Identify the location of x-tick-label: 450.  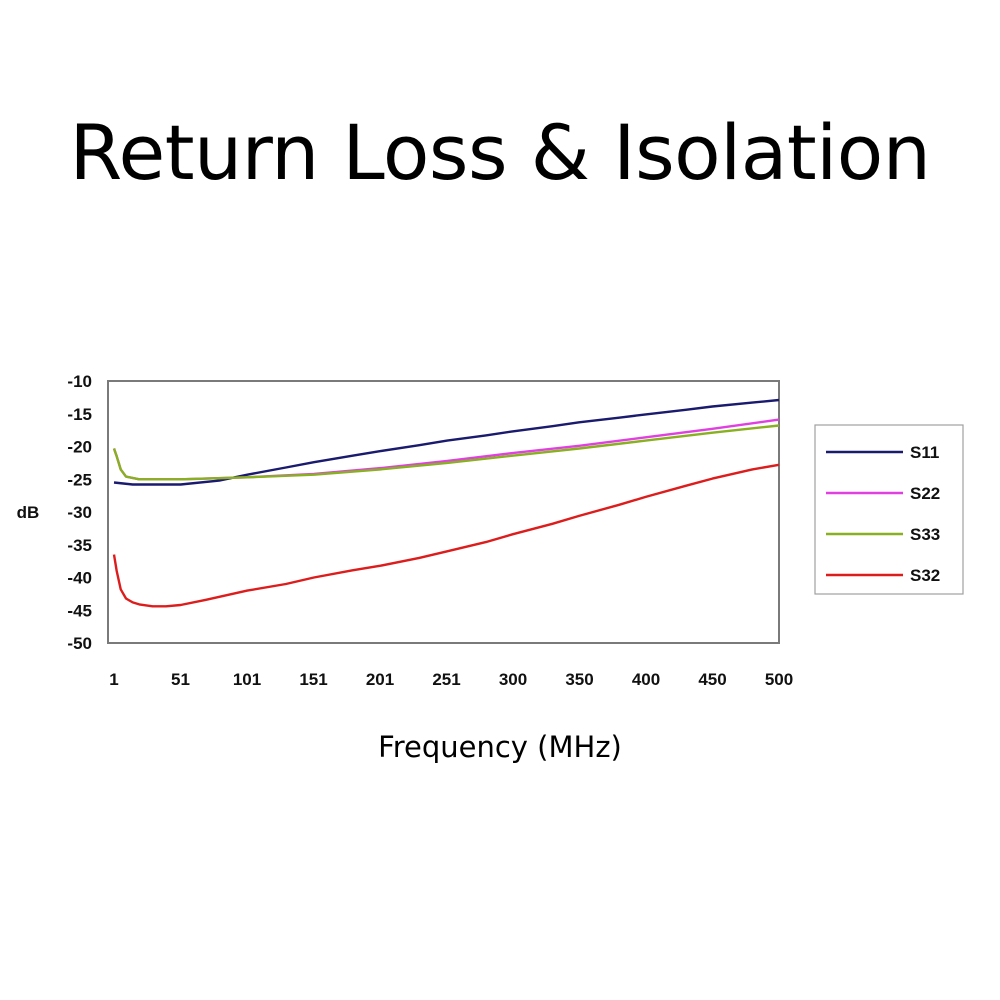
(712, 679).